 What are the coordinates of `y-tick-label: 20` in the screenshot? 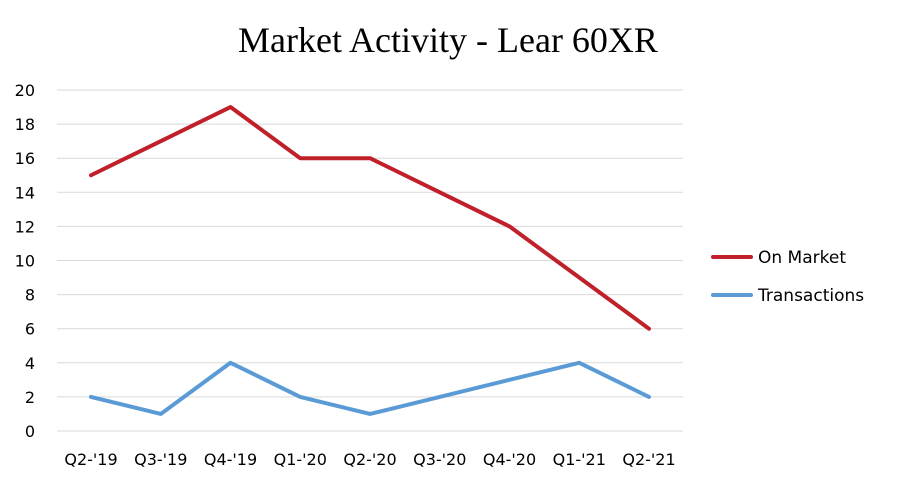 It's located at (25, 90).